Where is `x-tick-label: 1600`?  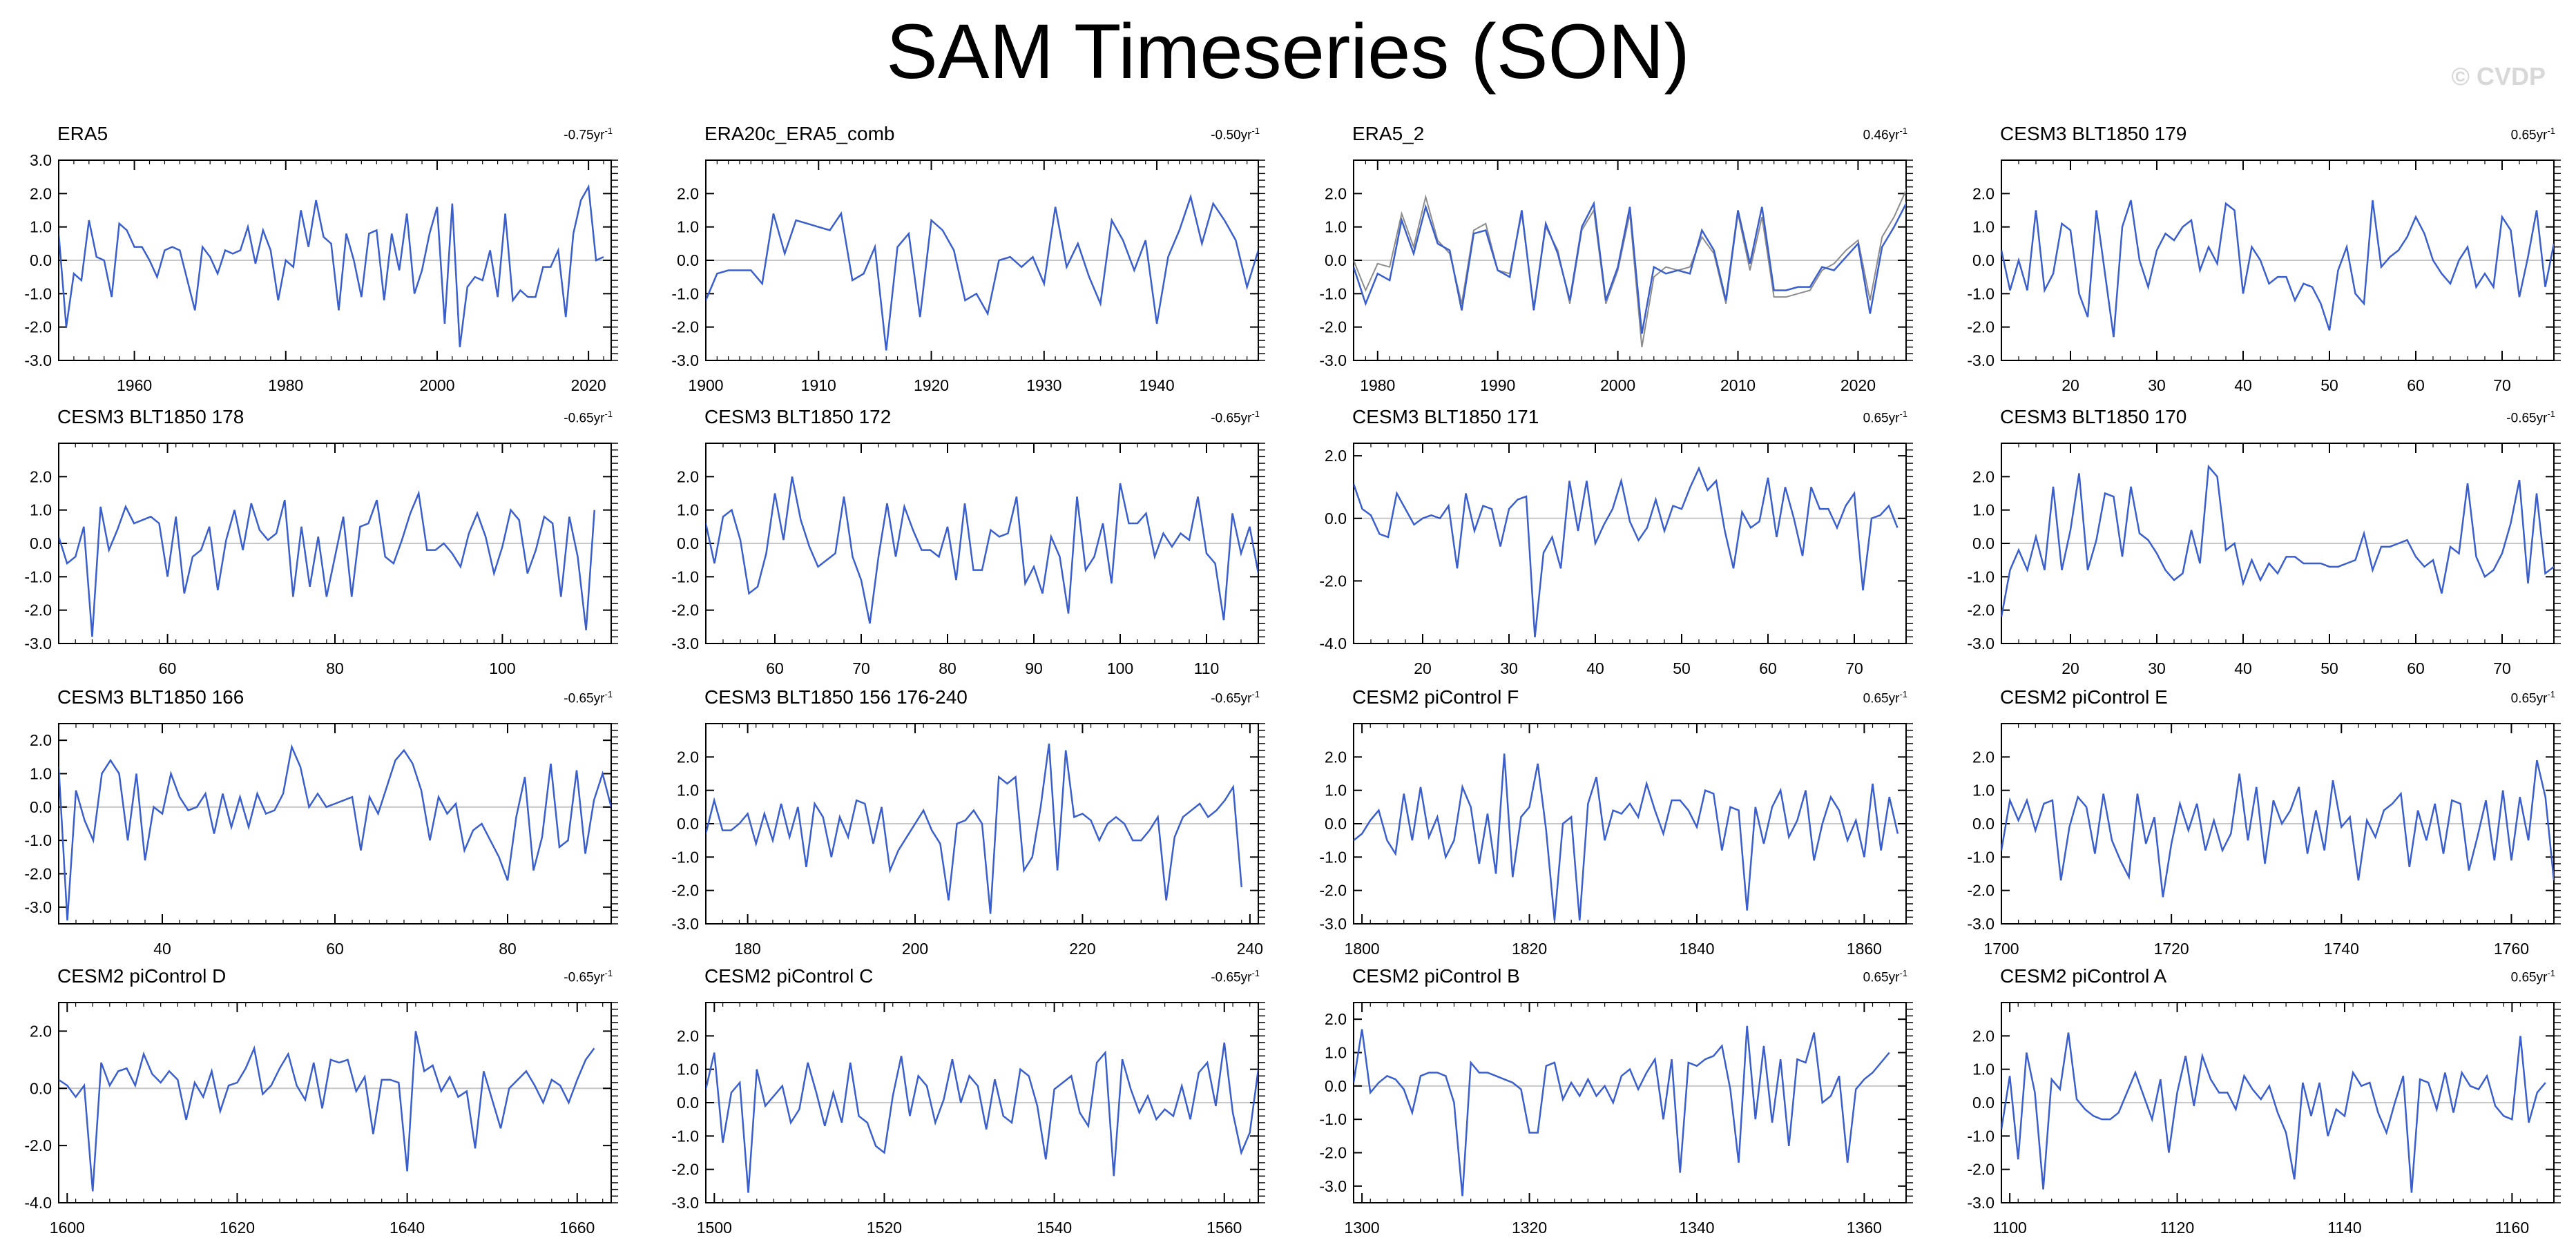
x-tick-label: 1600 is located at coordinates (67, 1228).